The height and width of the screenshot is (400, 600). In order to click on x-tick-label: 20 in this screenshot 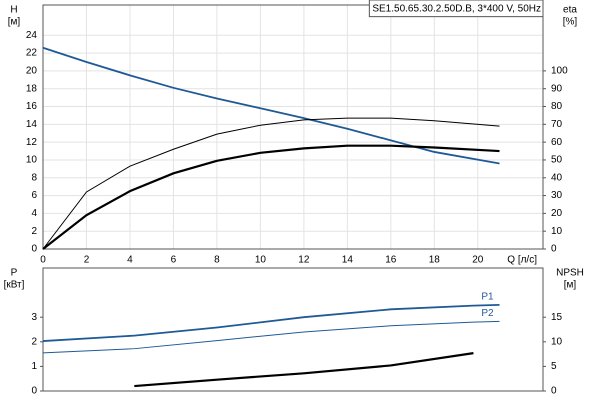, I will do `click(478, 260)`.